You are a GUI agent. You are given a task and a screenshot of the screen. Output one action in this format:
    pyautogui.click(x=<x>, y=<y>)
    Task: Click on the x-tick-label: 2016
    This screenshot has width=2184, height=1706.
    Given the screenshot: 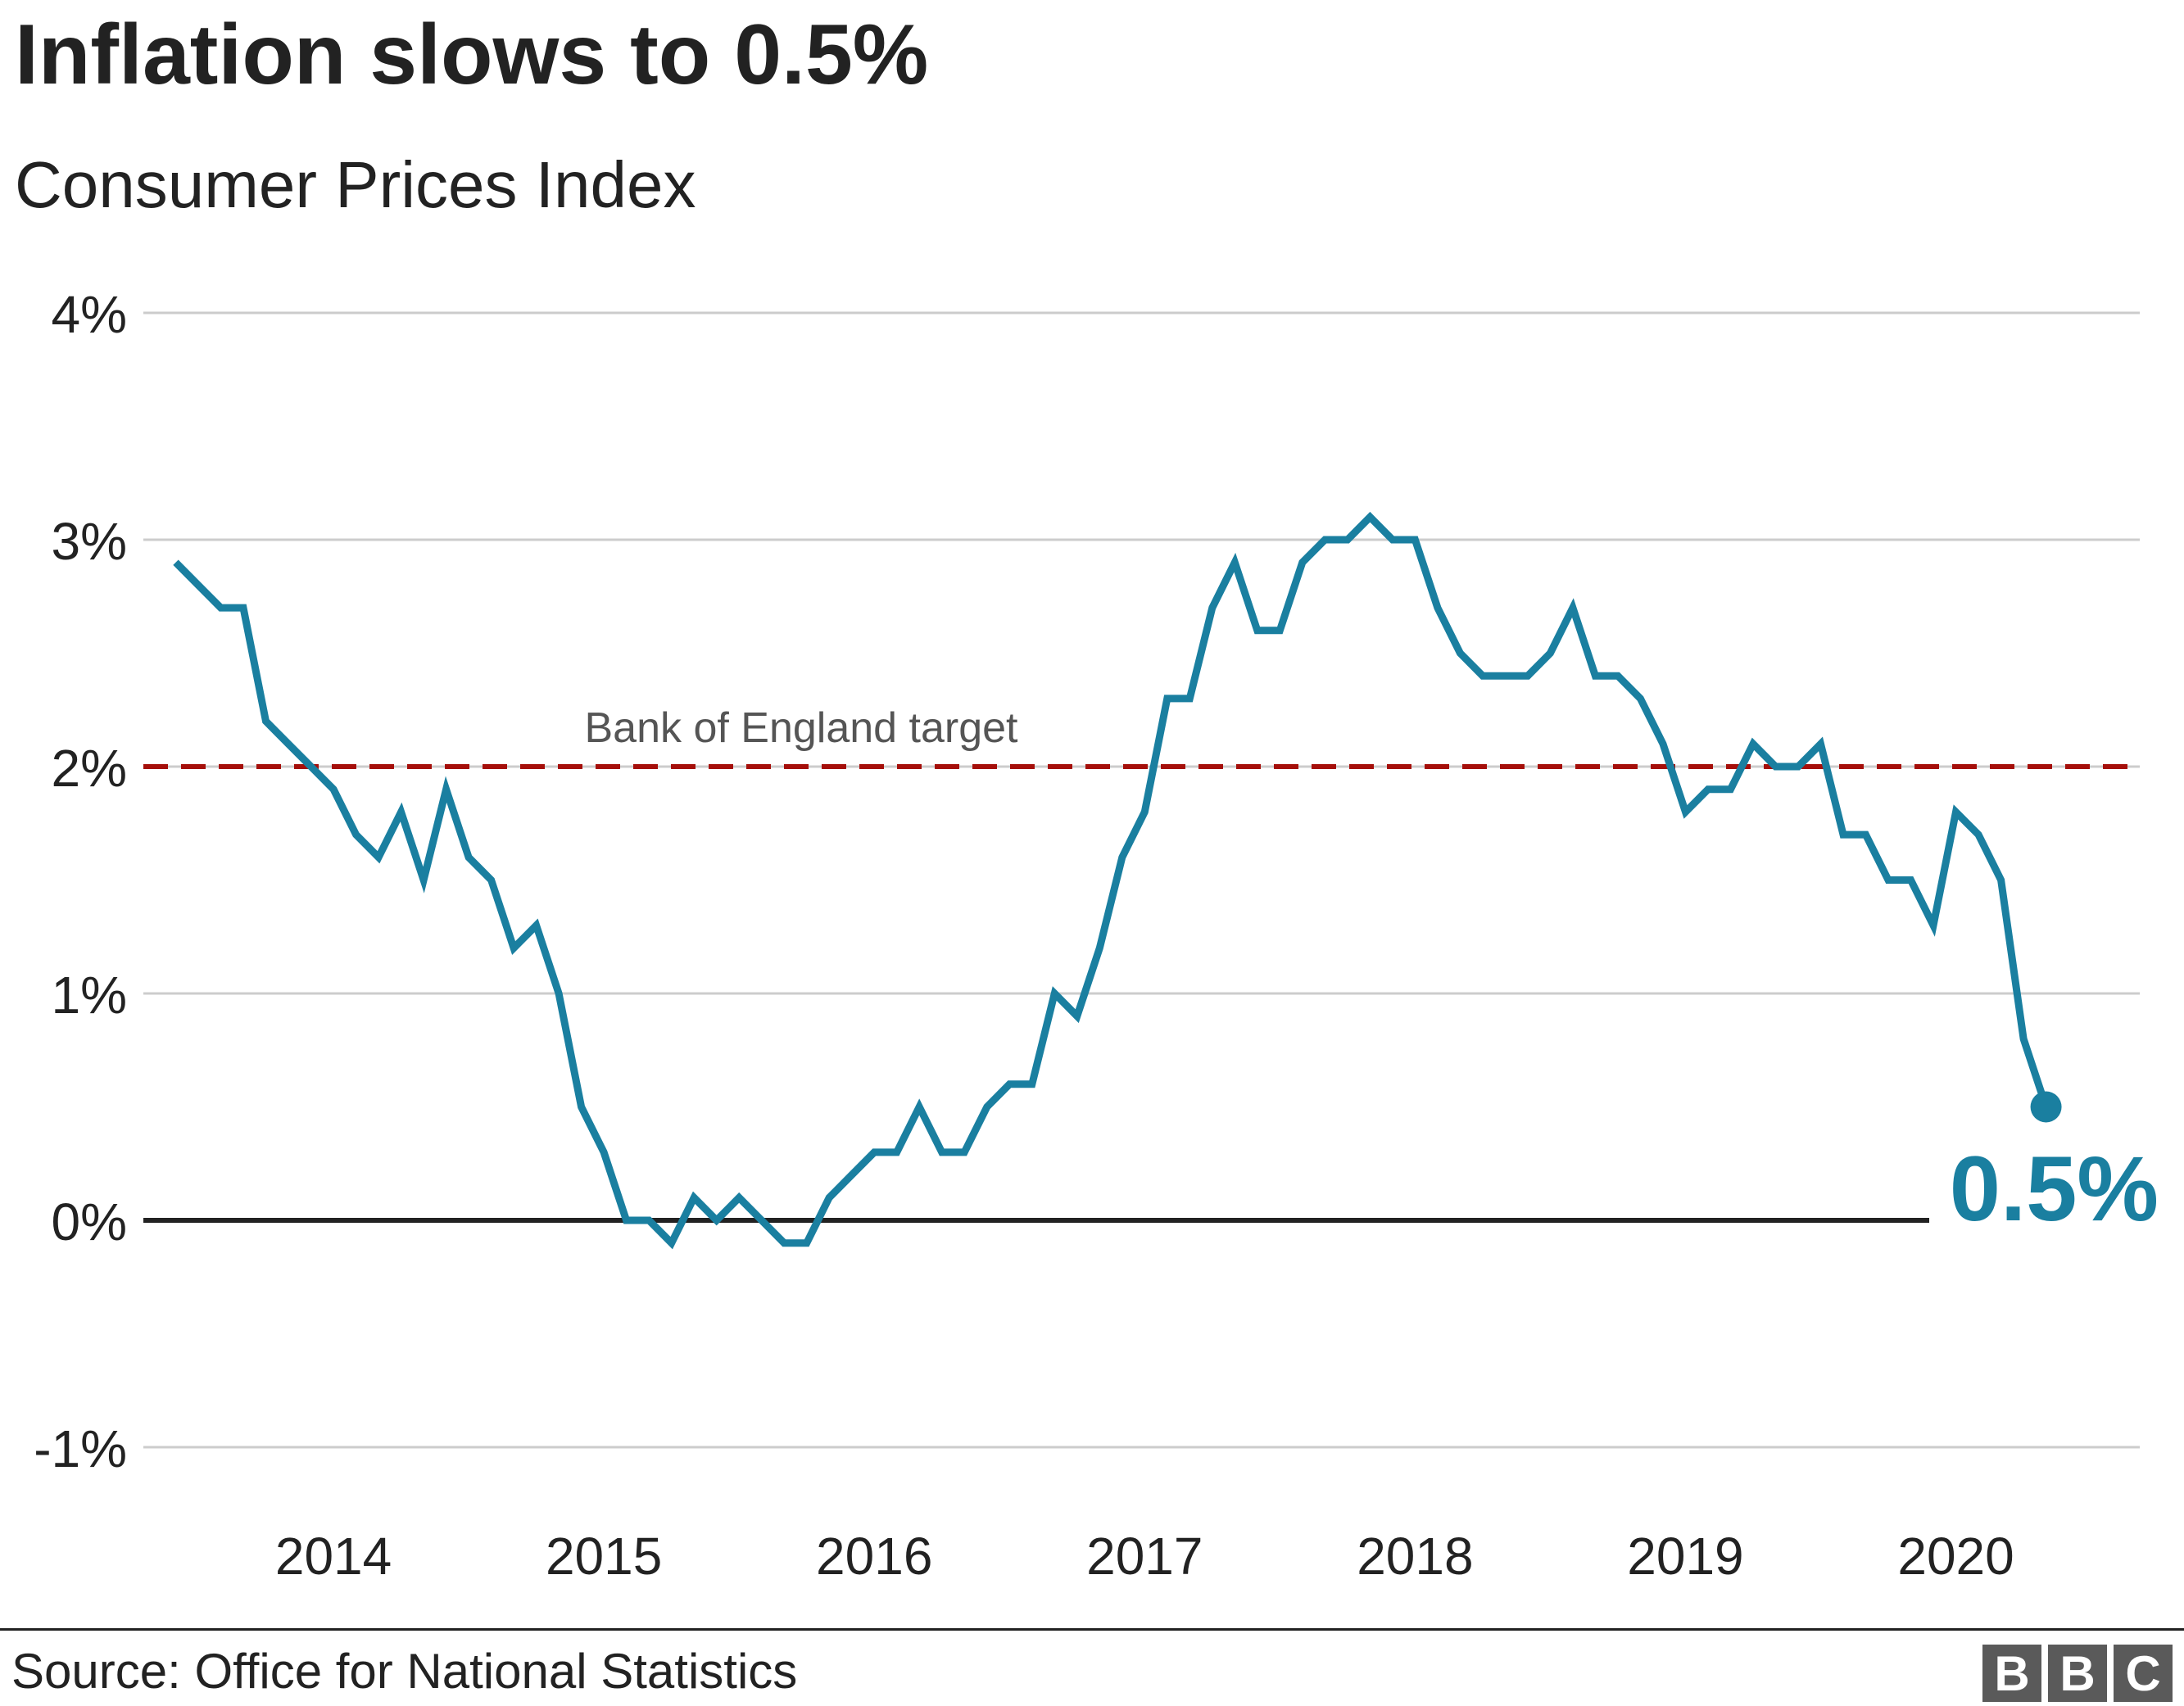 What is the action you would take?
    pyautogui.click(x=874, y=1556)
    